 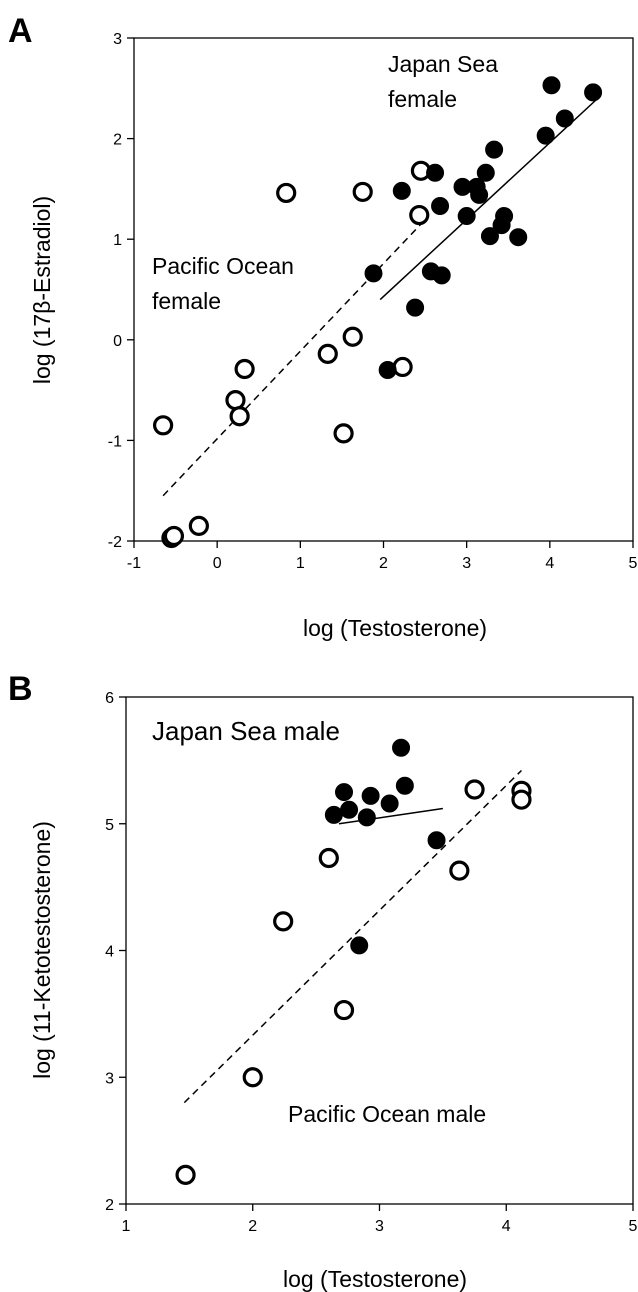 What do you see at coordinates (134, 563) in the screenshot?
I see `x-tick-label: -1` at bounding box center [134, 563].